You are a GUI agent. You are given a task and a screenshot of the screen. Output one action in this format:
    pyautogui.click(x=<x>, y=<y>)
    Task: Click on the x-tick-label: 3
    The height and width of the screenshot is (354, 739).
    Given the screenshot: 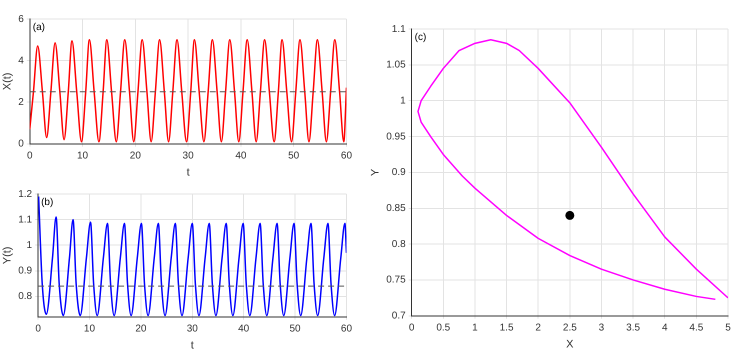 What is the action you would take?
    pyautogui.click(x=601, y=328)
    